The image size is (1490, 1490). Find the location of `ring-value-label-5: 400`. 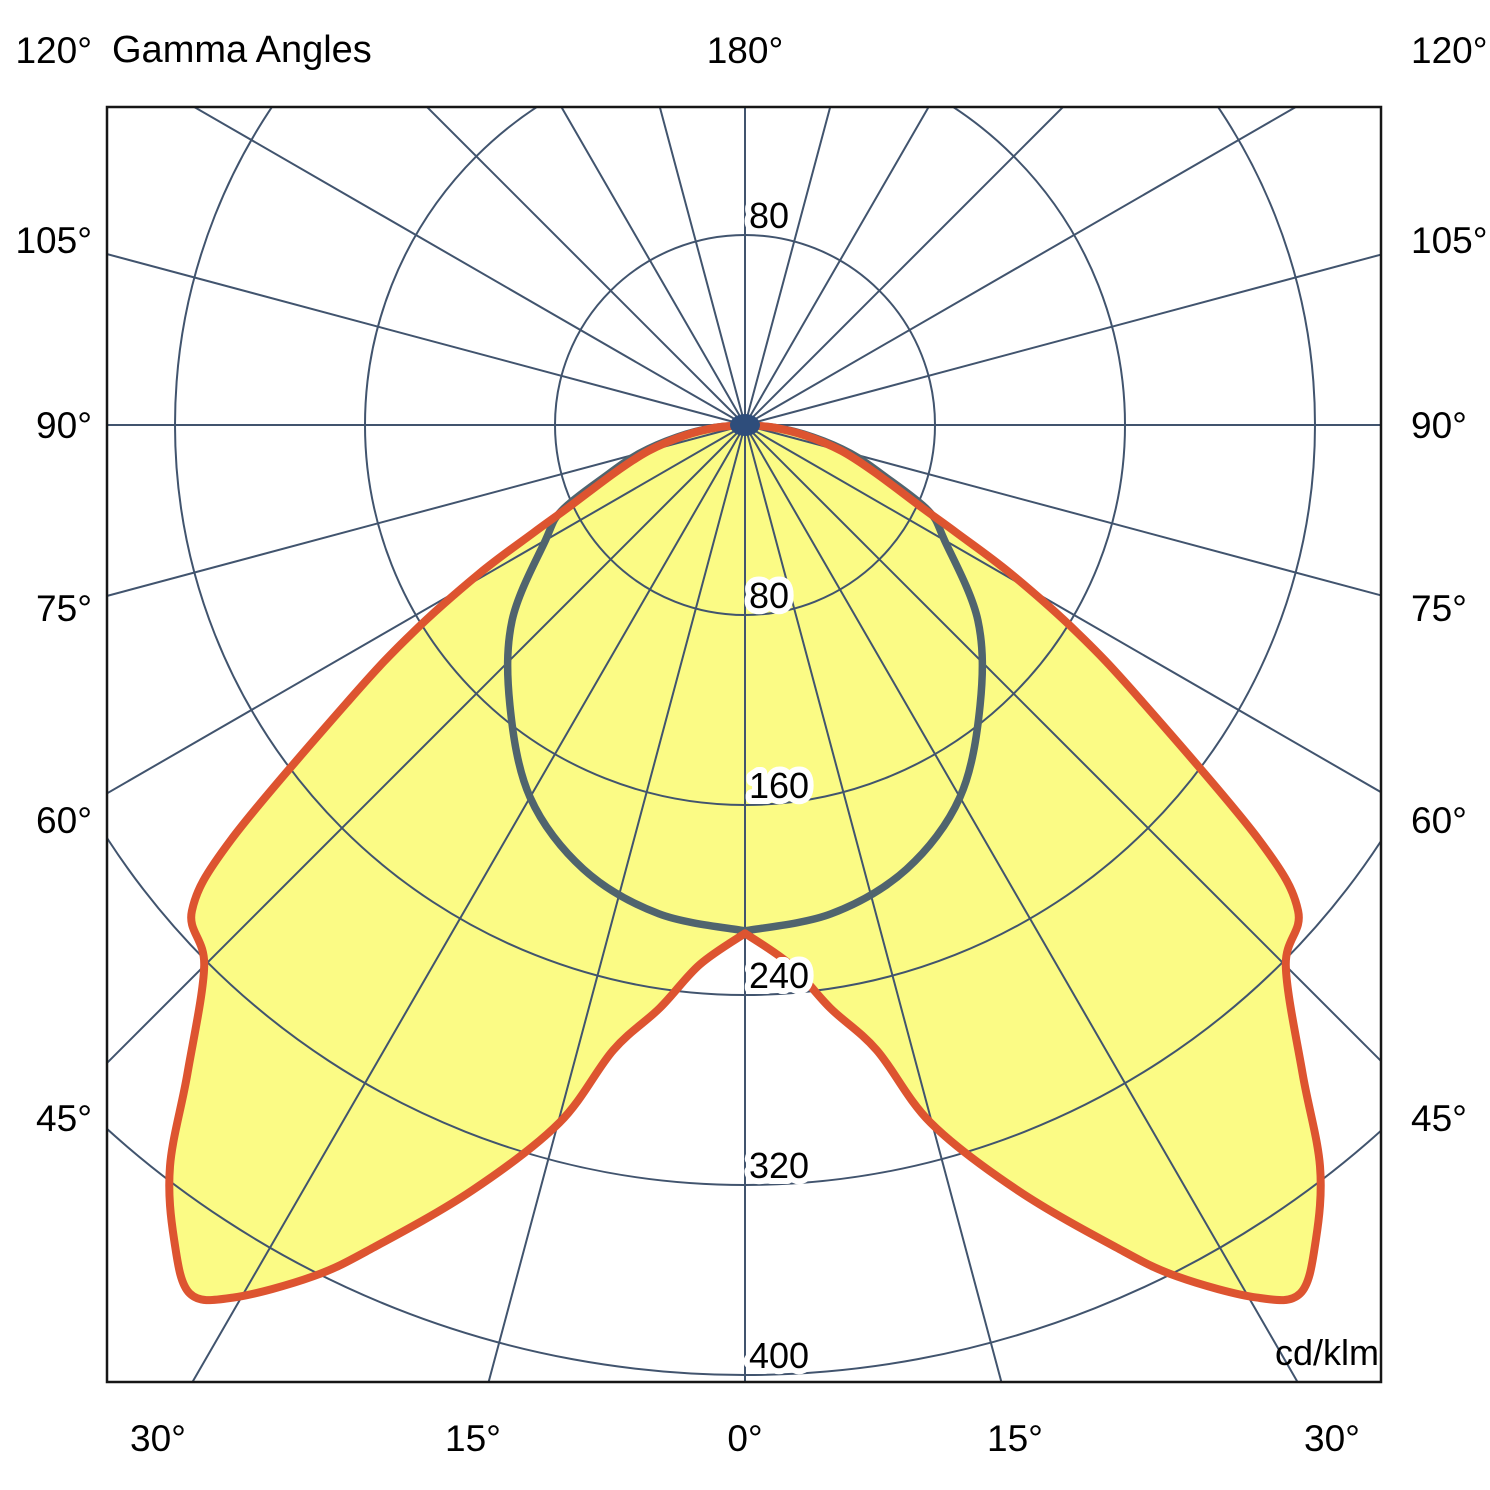

ring-value-label-5: 400 is located at coordinates (779, 1355).